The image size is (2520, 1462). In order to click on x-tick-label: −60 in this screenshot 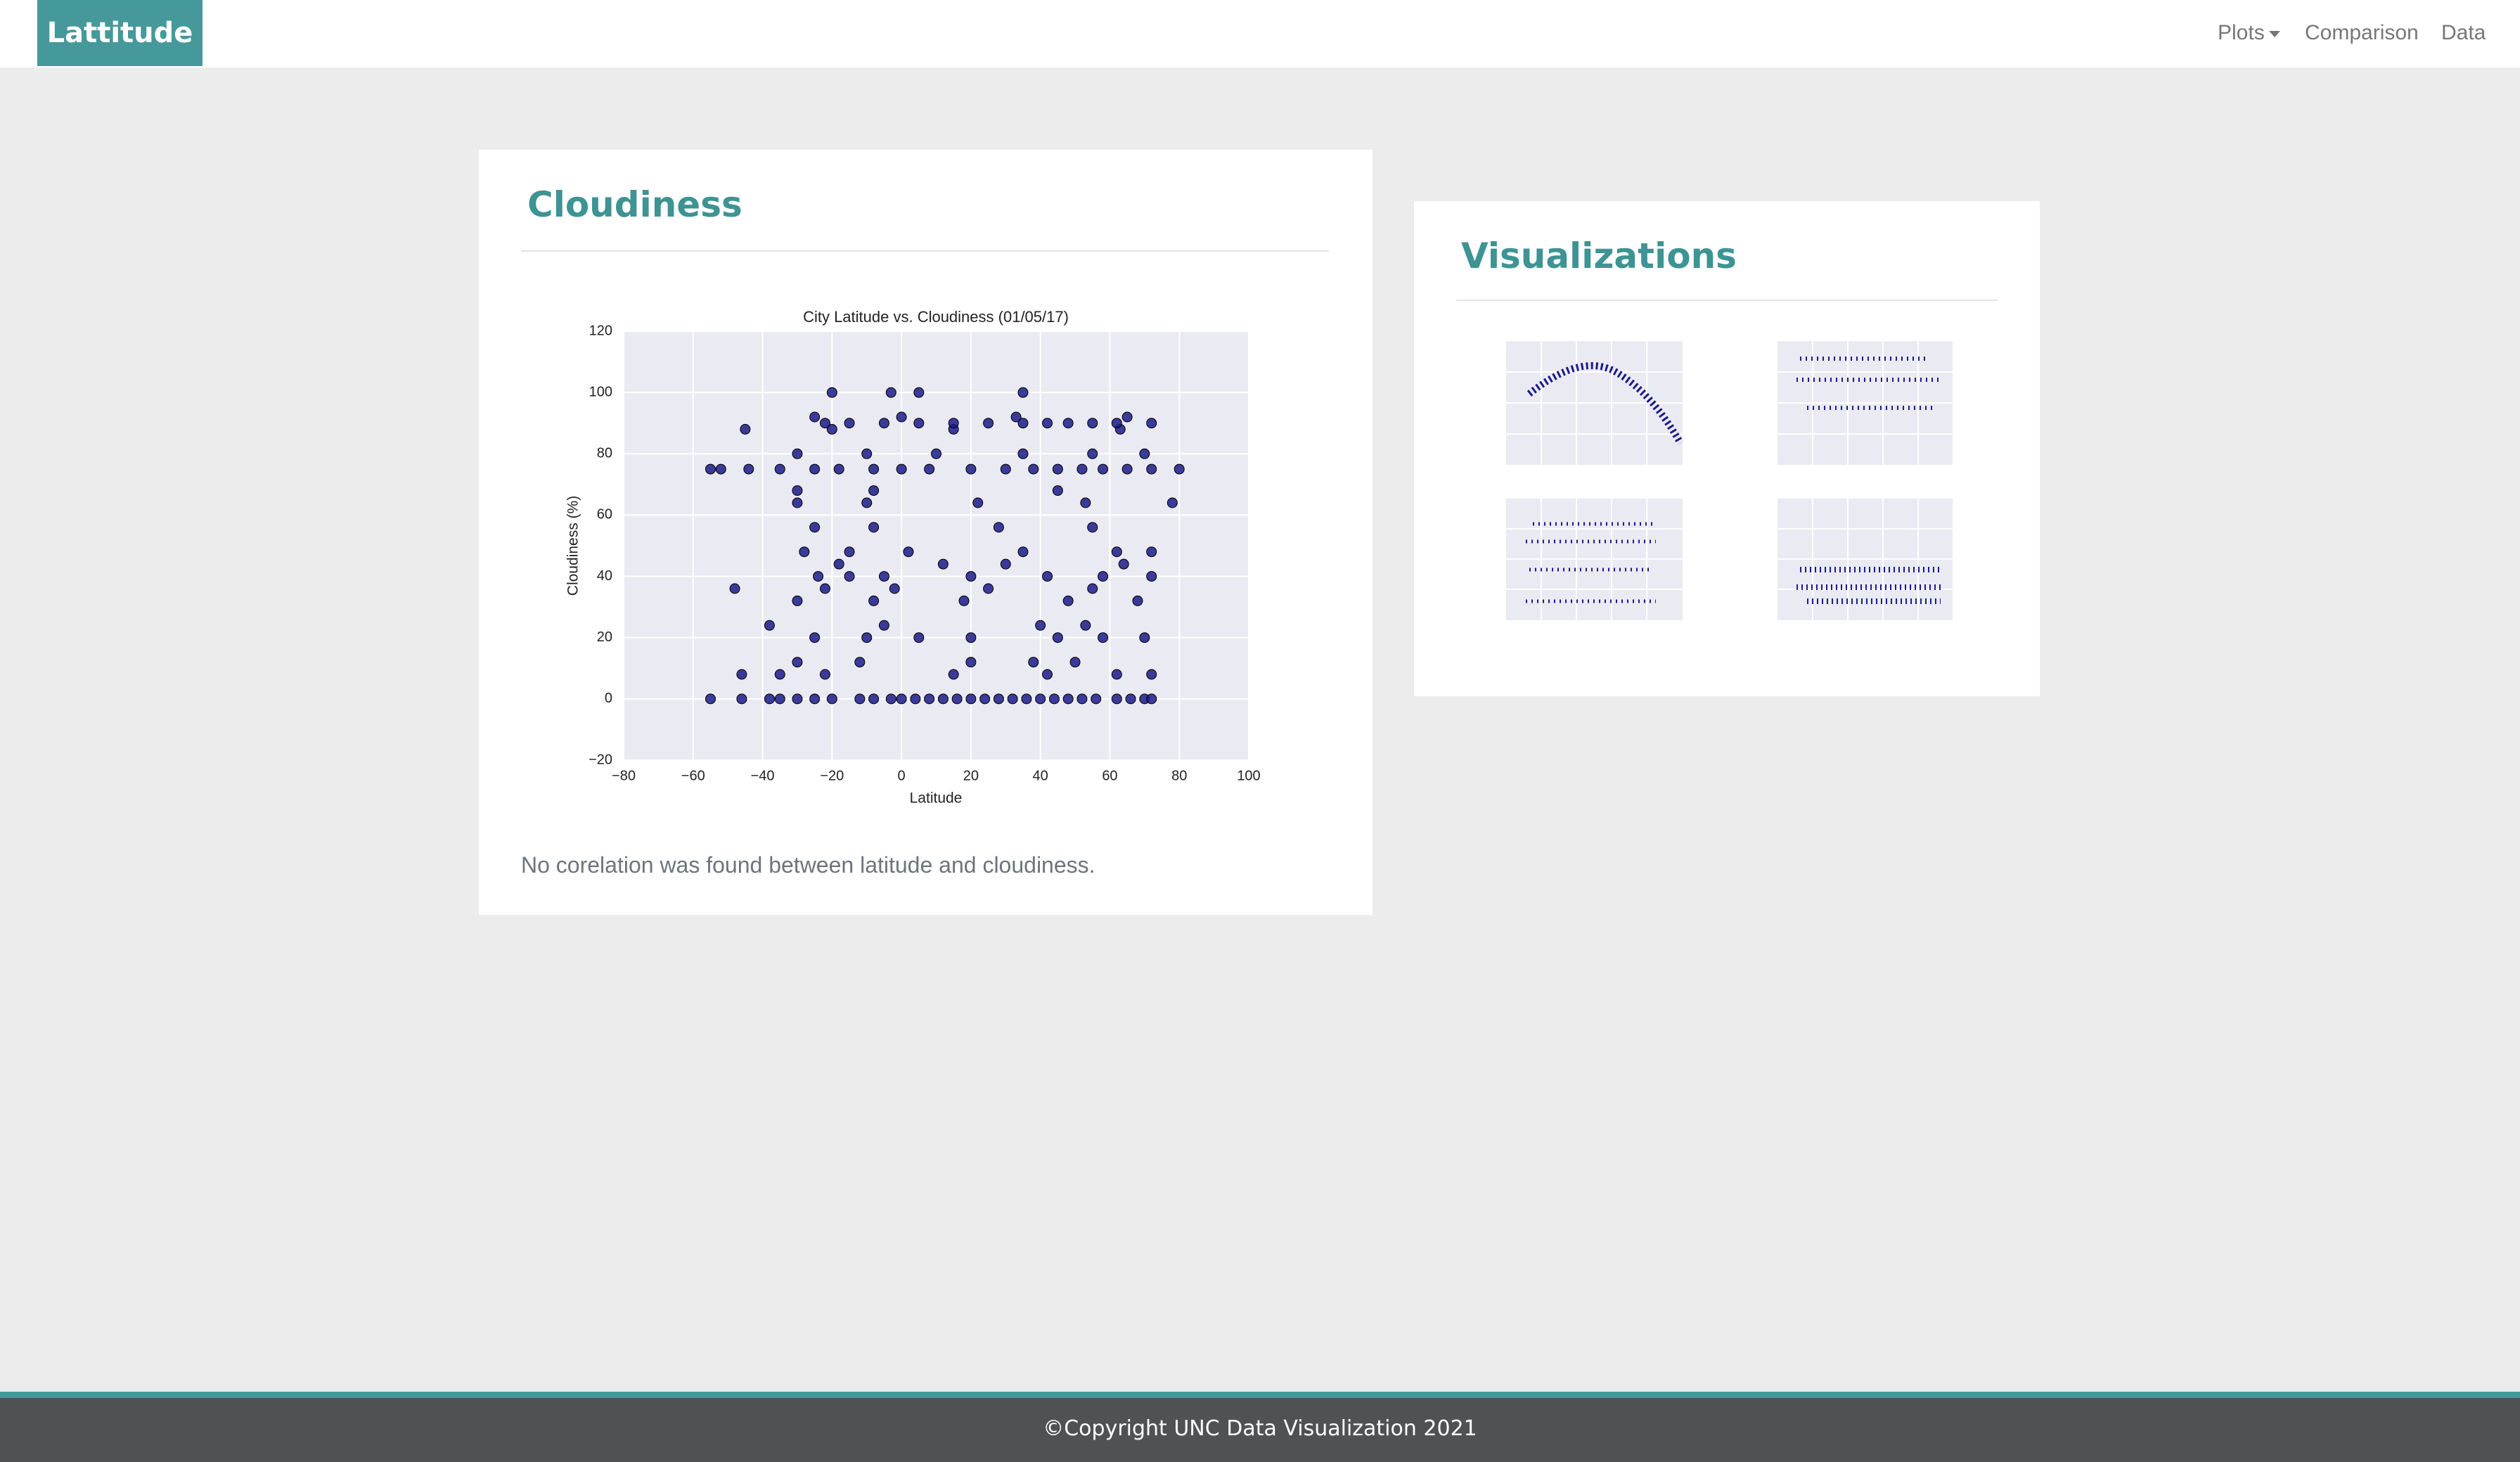, I will do `click(693, 775)`.